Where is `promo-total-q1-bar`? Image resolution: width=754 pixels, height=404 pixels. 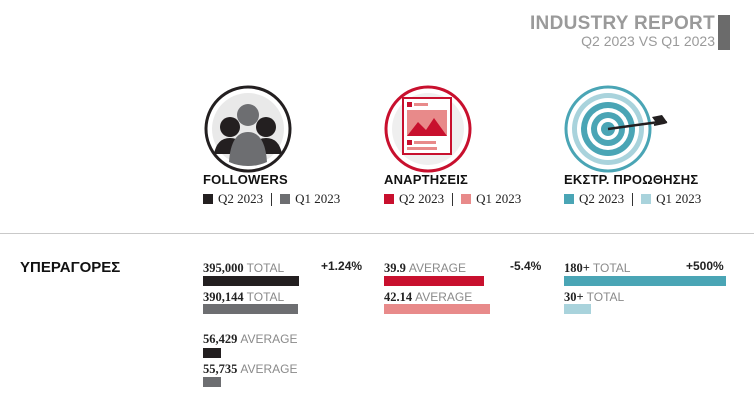 promo-total-q1-bar is located at coordinates (577, 309).